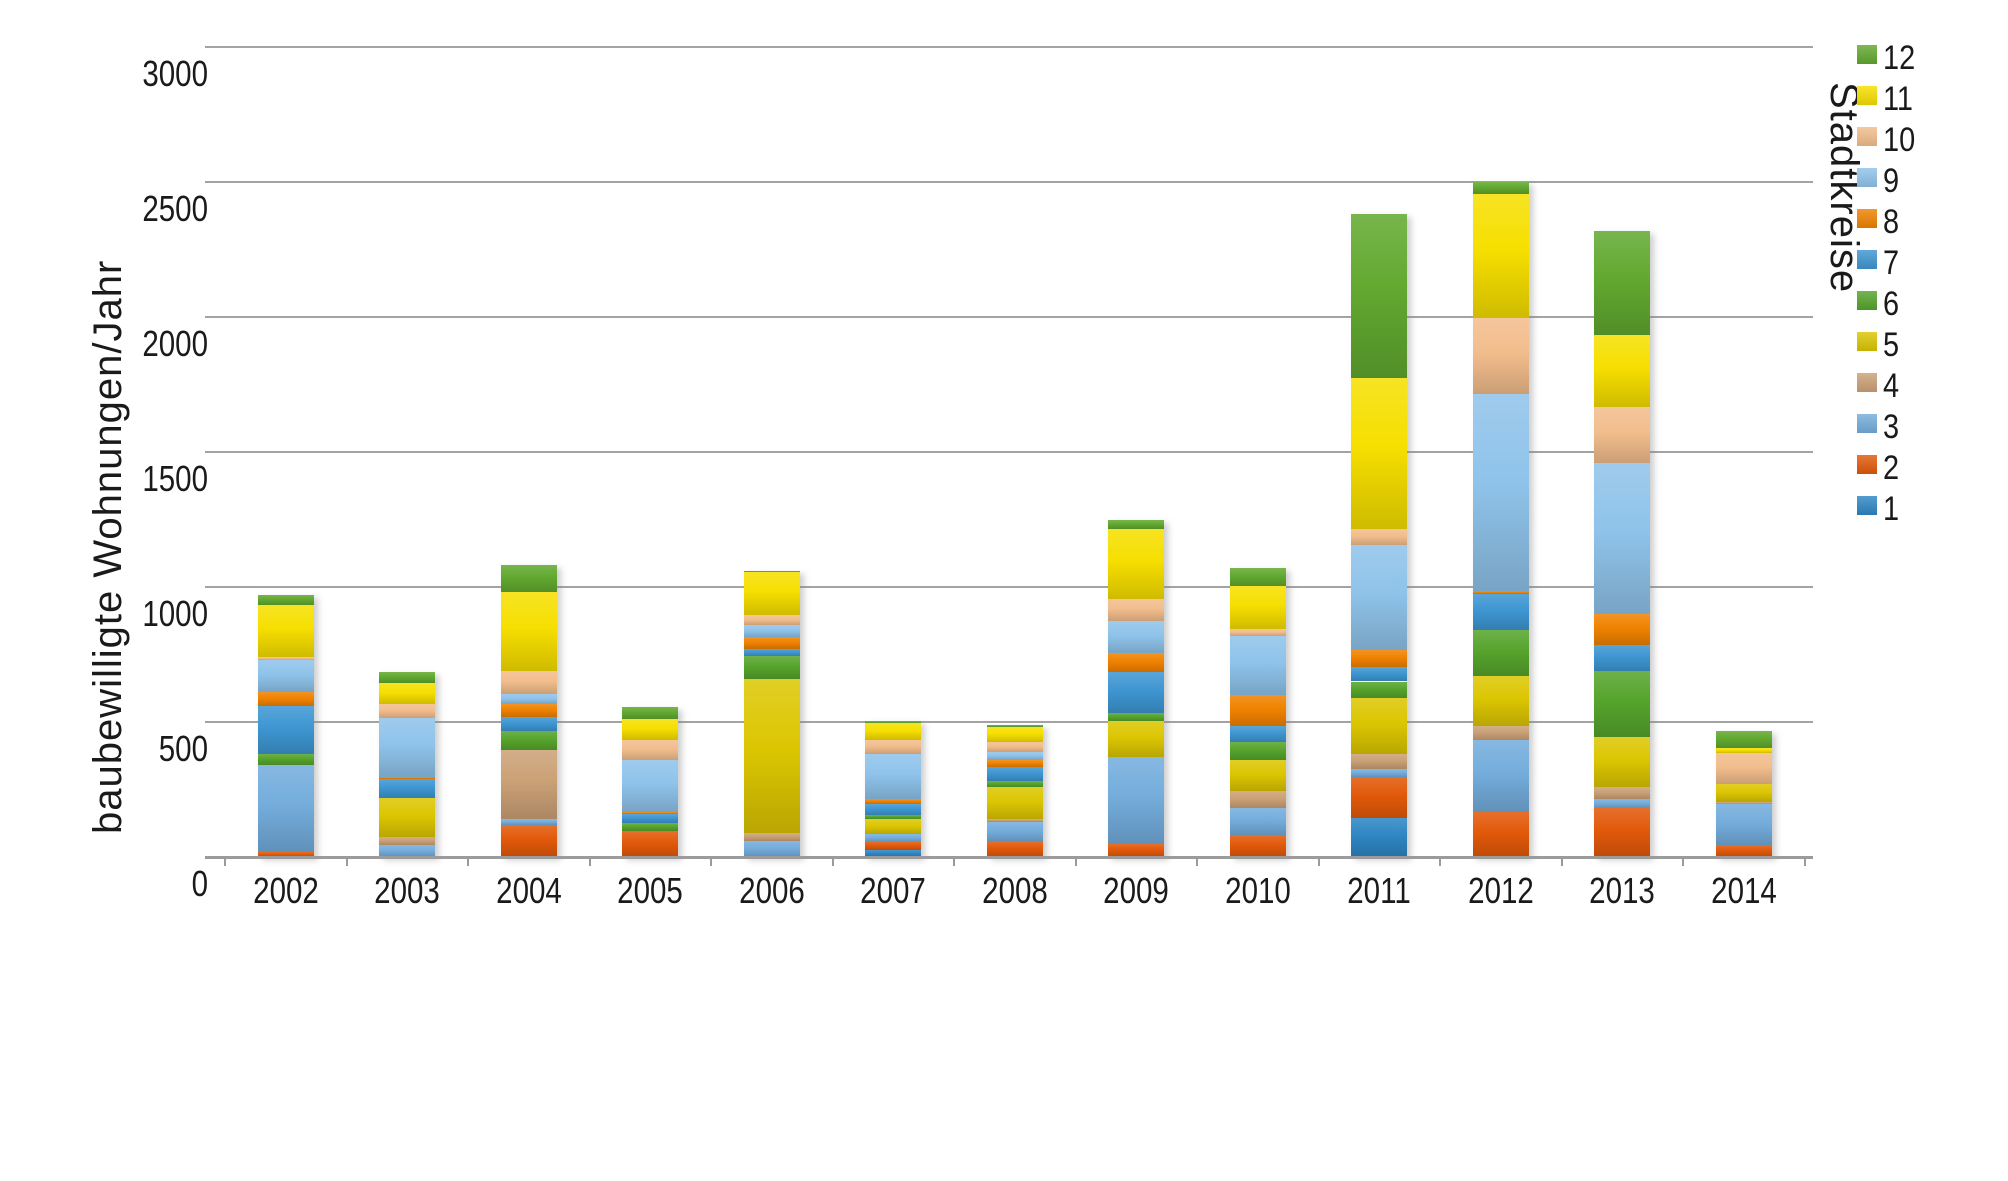 This screenshot has height=1181, width=2008. What do you see at coordinates (1500, 592) in the screenshot?
I see `bar-segment-kreis-8-2012` at bounding box center [1500, 592].